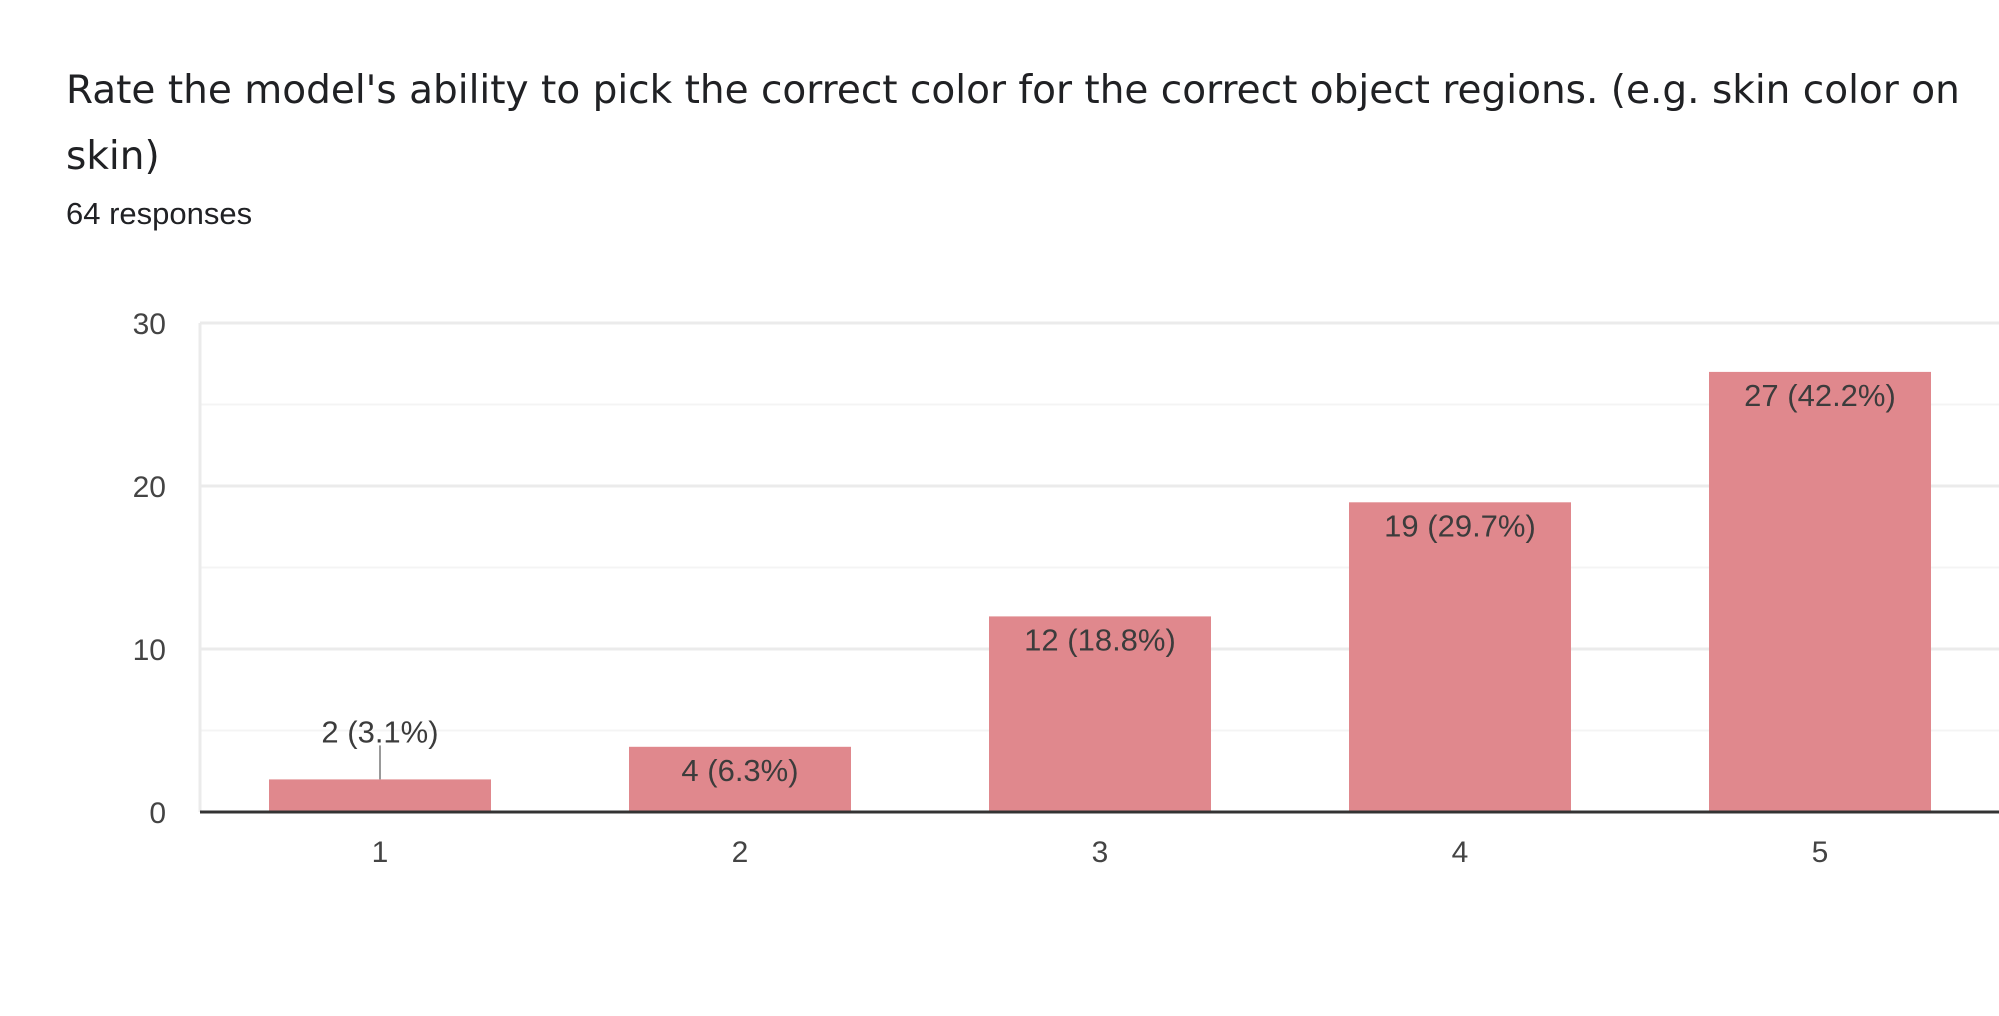  I want to click on data-label: 12 (18.8%), so click(1100, 639).